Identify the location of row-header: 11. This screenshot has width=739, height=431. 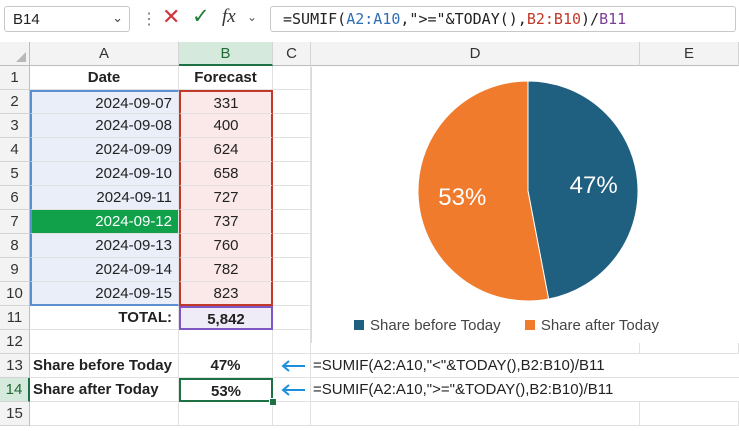
(15, 318).